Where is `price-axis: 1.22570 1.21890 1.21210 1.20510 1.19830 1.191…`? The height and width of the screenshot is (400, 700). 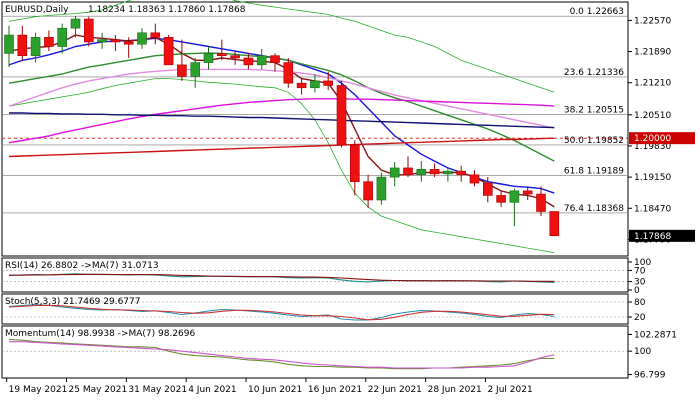 price-axis: 1.22570 1.21890 1.21210 1.20510 1.19830 1.191… is located at coordinates (661, 130).